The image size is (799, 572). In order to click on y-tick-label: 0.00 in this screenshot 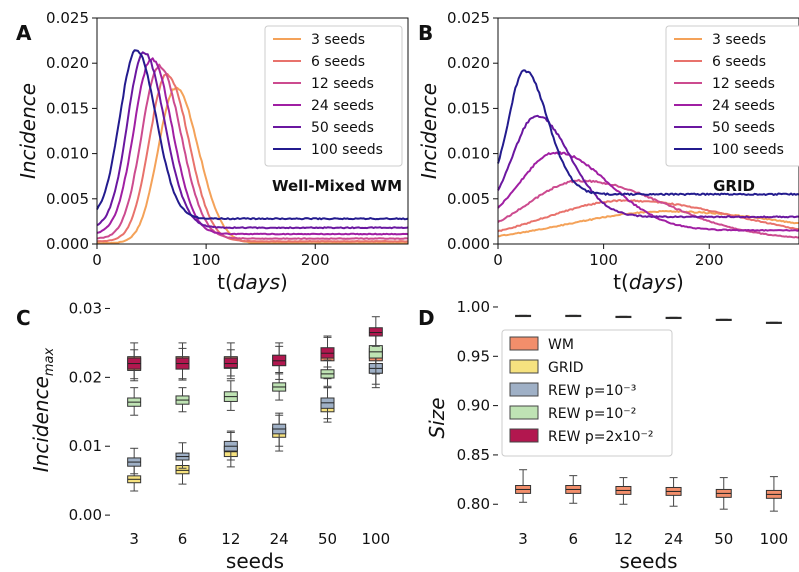, I will do `click(85, 515)`.